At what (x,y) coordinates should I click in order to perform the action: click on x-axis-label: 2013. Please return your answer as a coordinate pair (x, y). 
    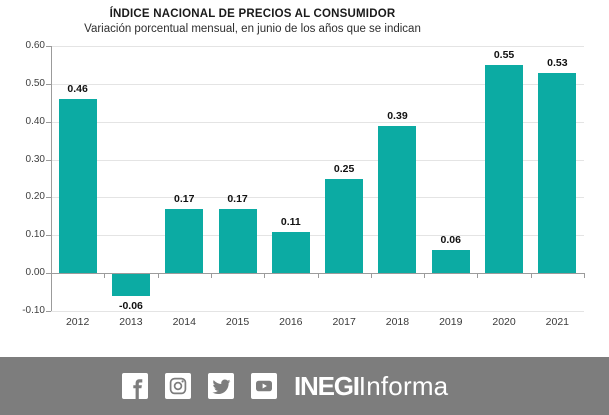
    Looking at the image, I should click on (131, 322).